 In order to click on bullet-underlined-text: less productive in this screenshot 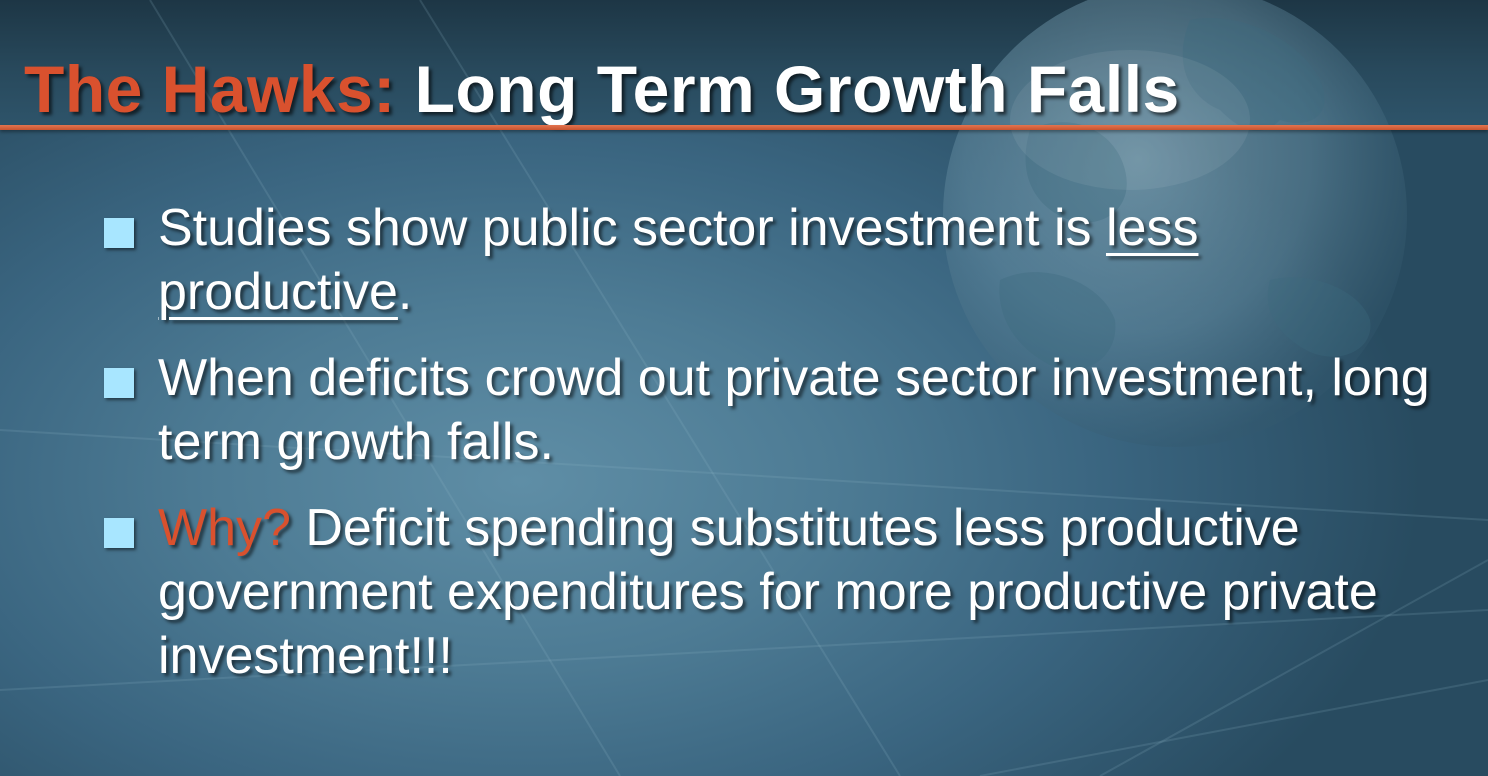, I will do `click(678, 260)`.